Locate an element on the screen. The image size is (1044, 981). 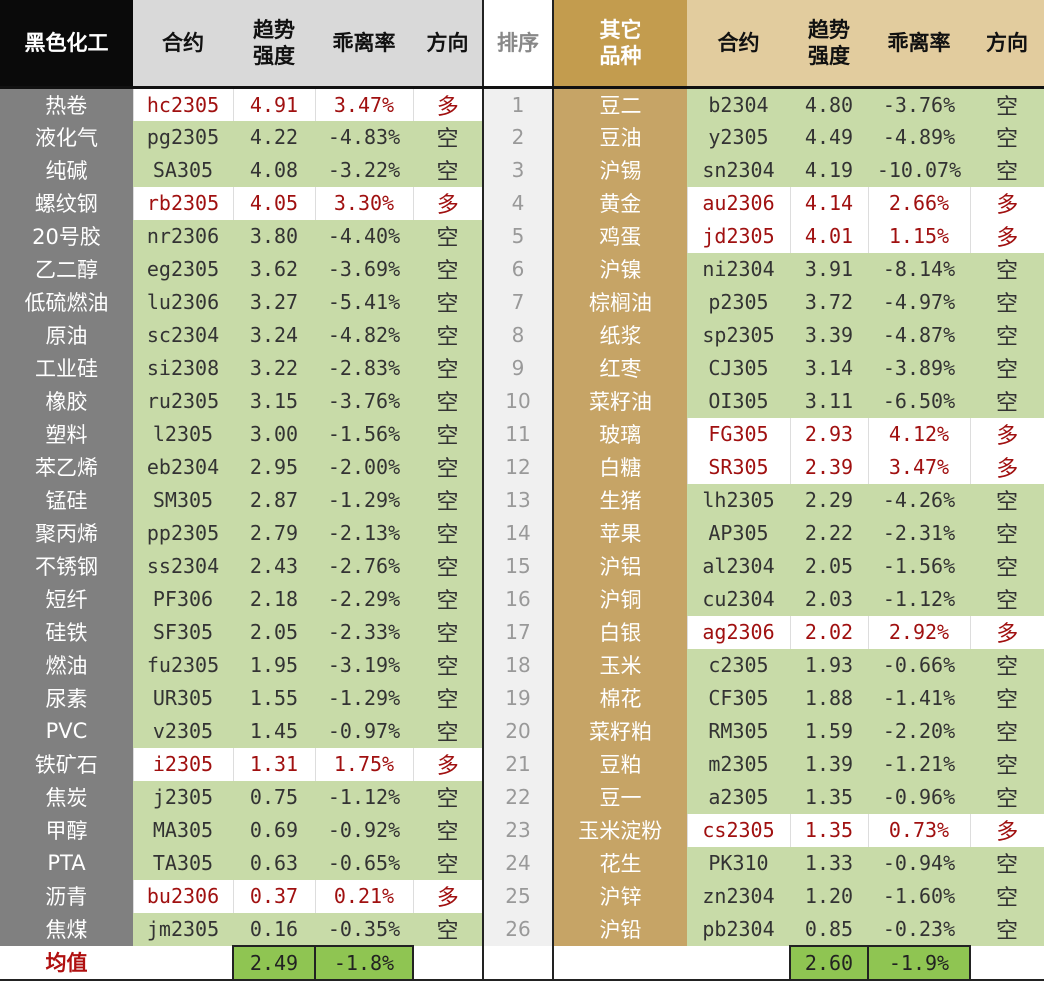
rank: 26 is located at coordinates (518, 929).